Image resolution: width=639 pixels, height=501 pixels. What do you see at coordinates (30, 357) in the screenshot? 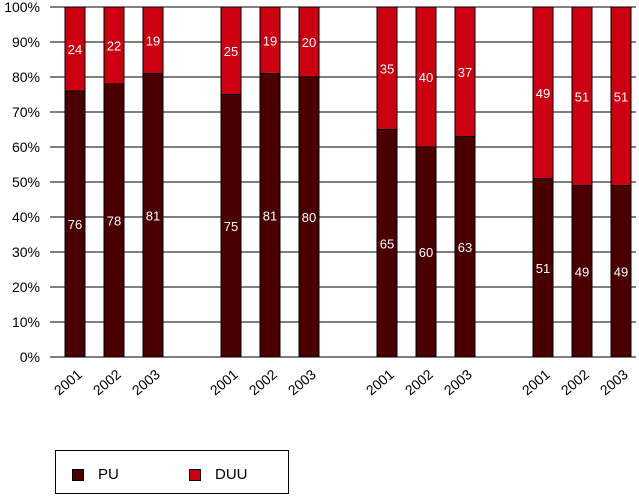
I see `y-tick-label: 0%` at bounding box center [30, 357].